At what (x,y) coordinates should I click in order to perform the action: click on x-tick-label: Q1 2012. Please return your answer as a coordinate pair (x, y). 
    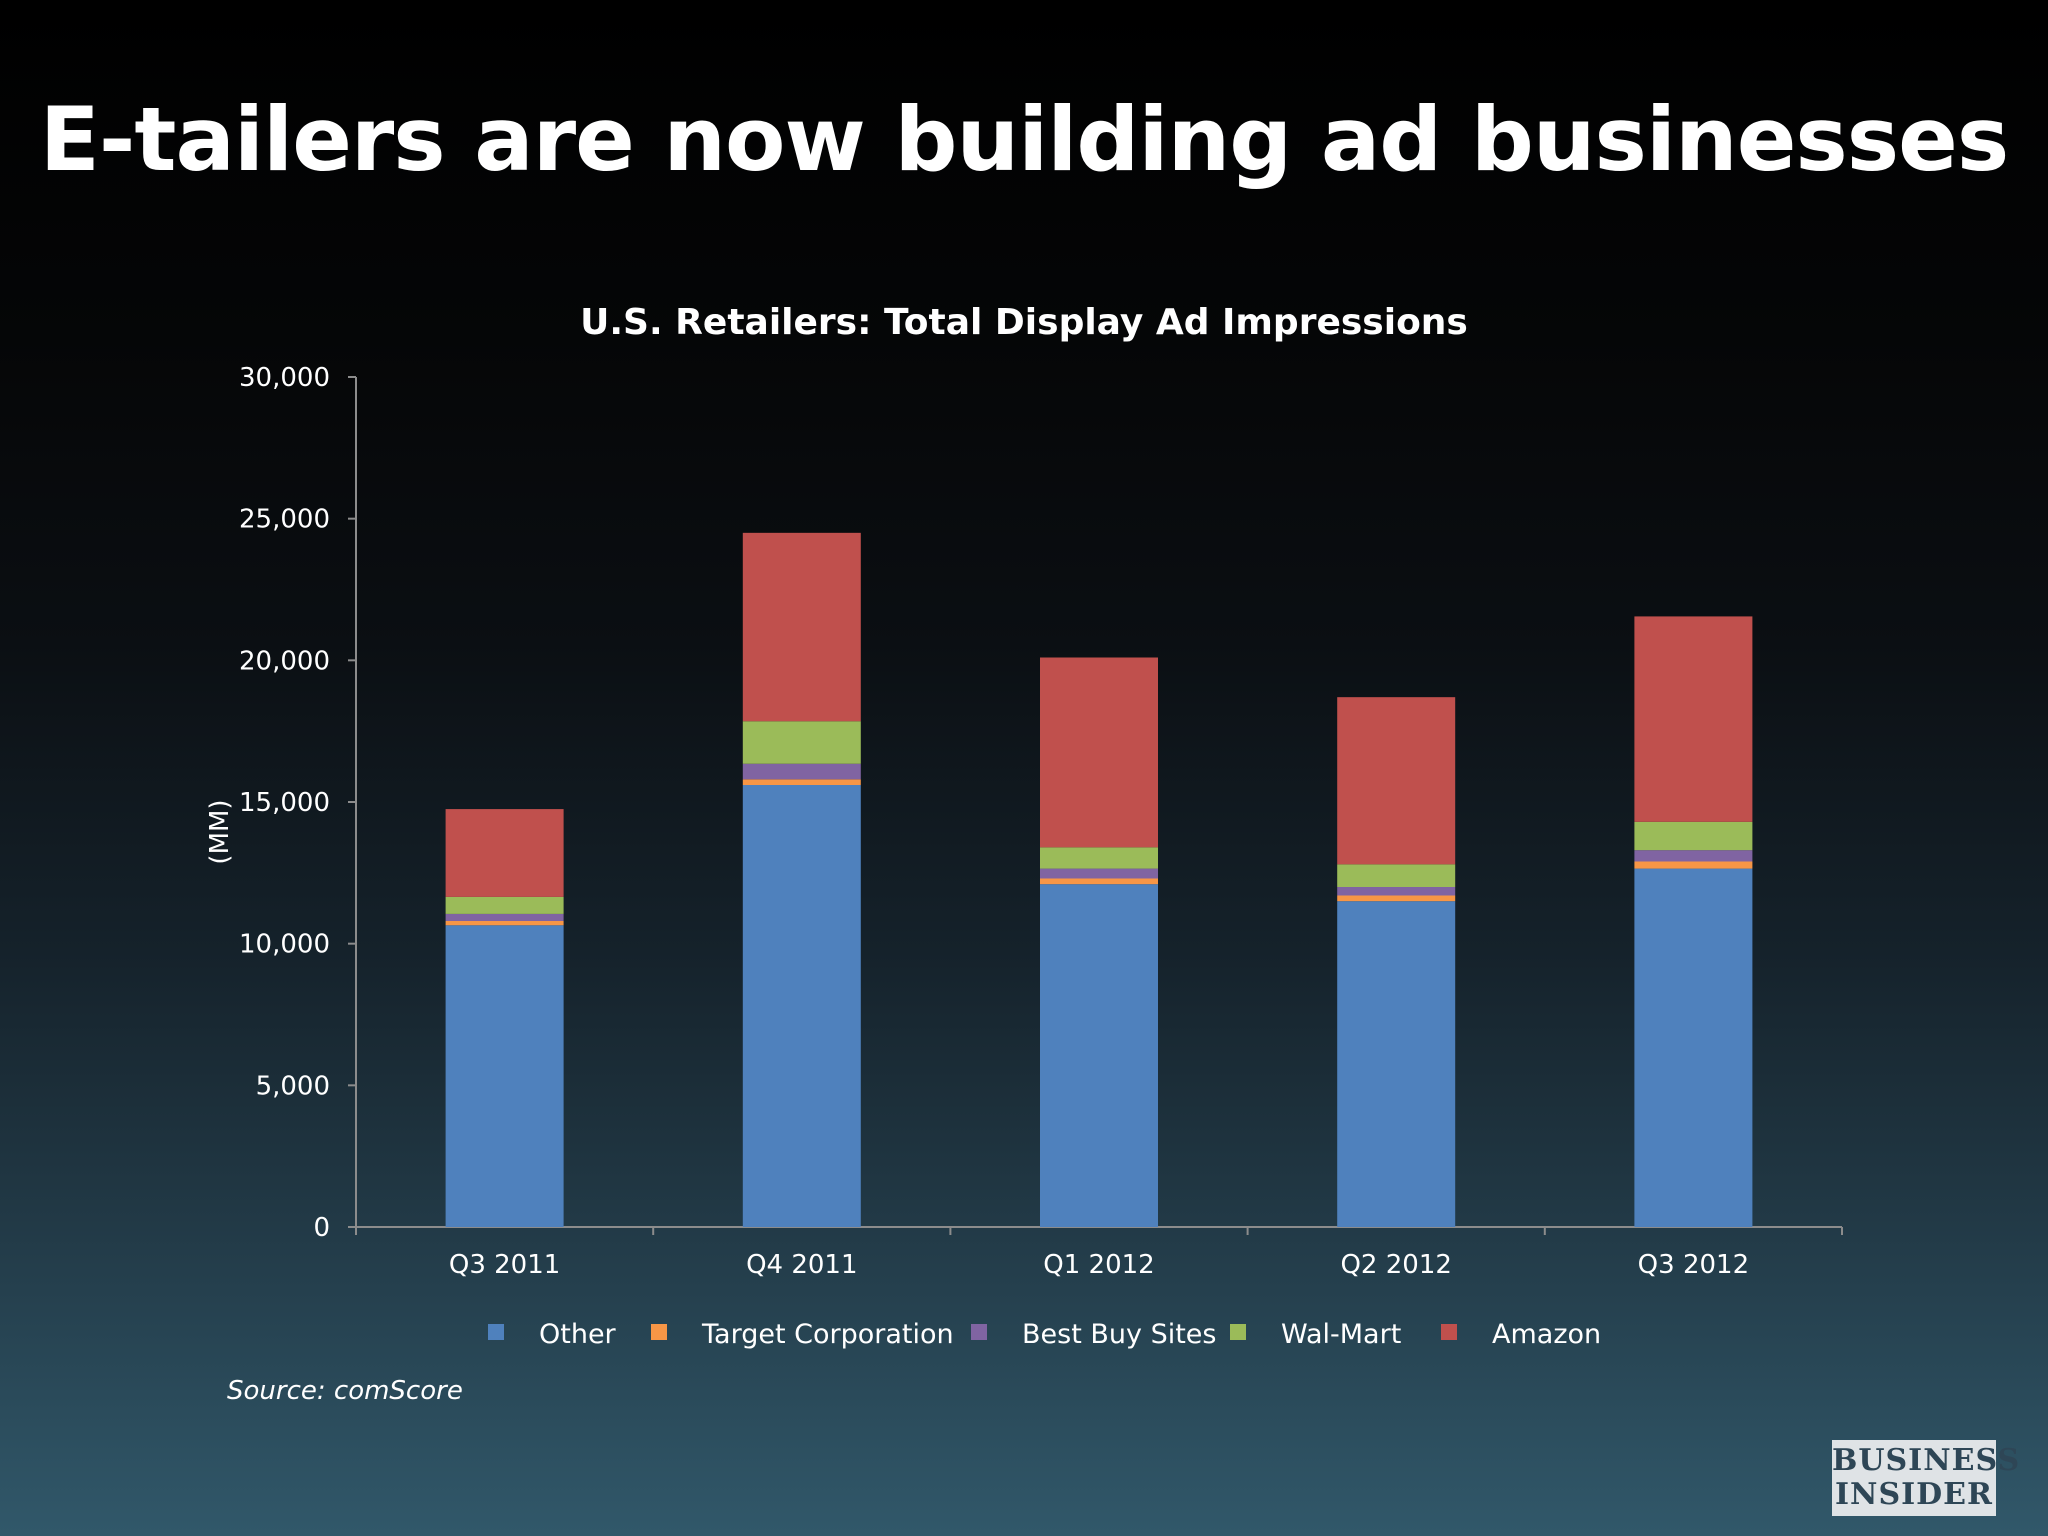
    Looking at the image, I should click on (1098, 1265).